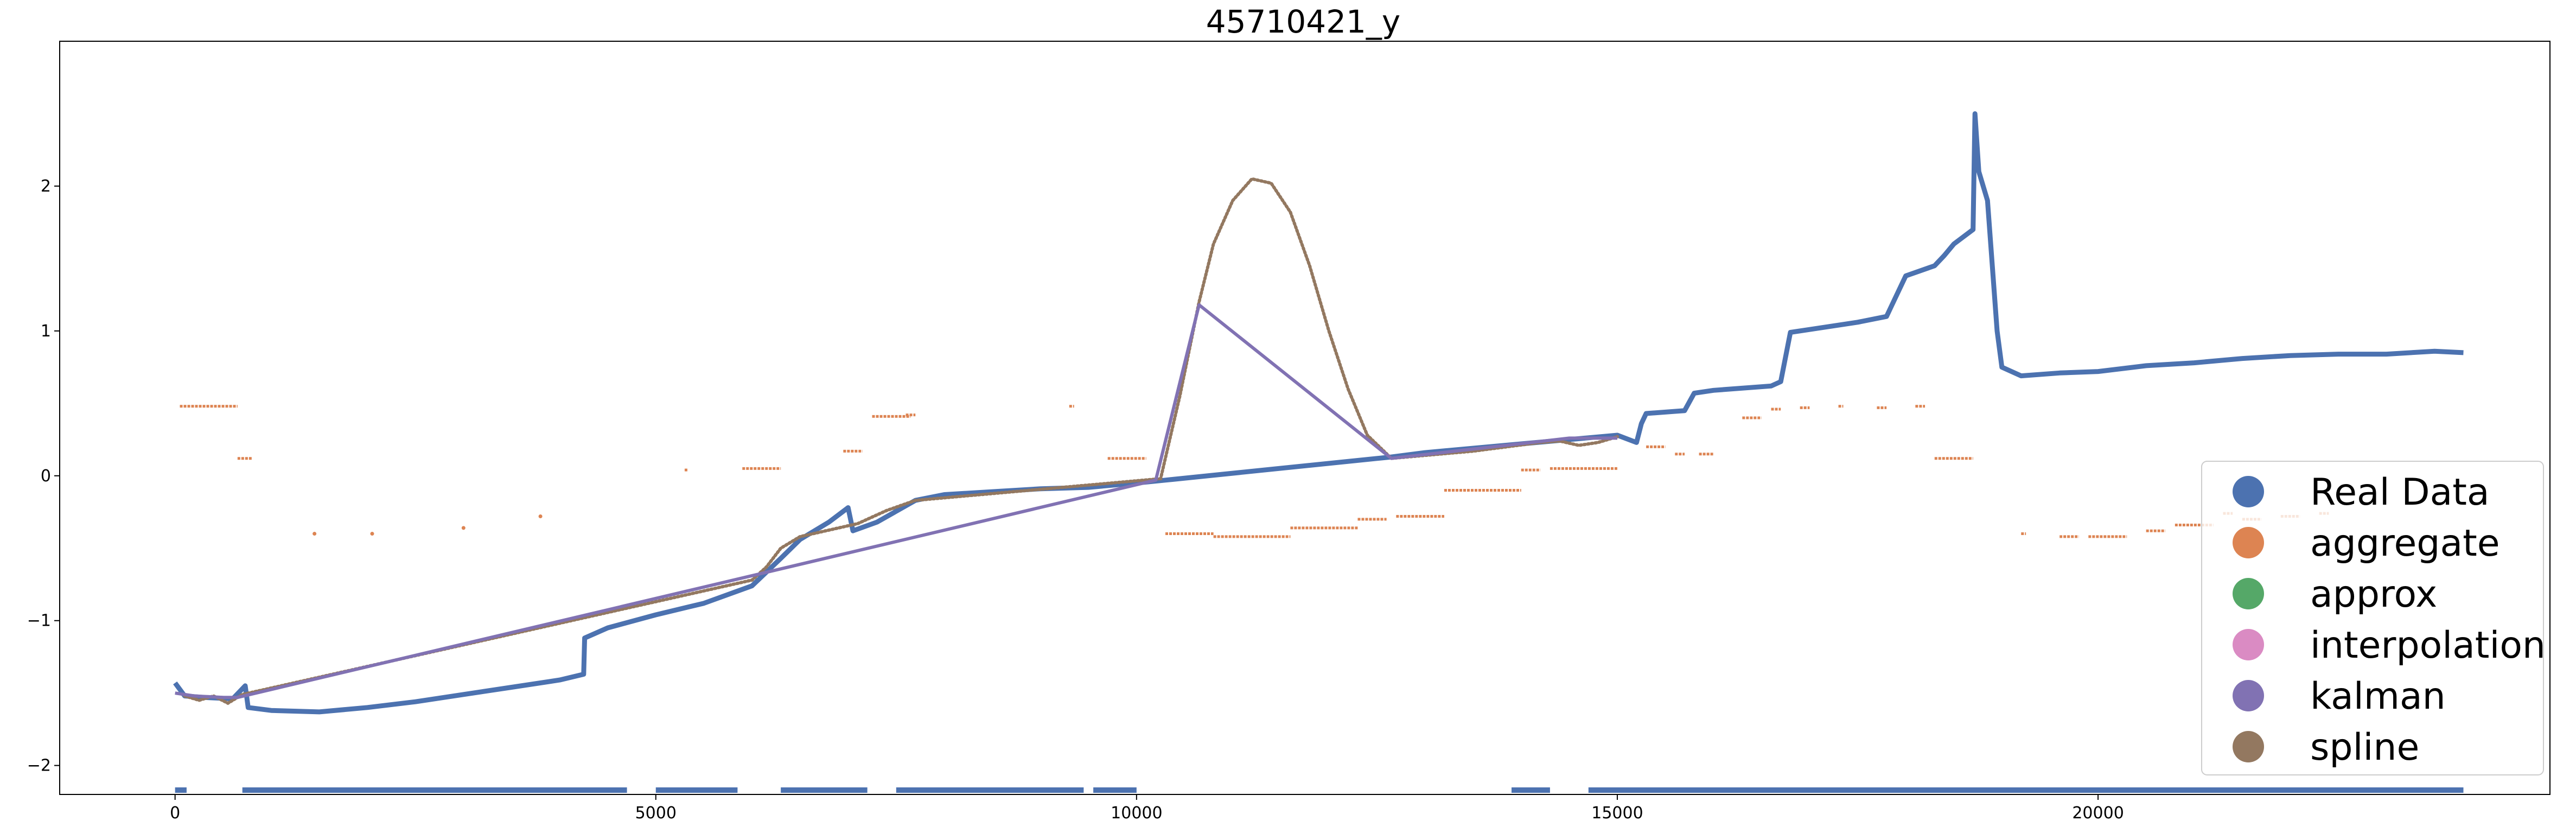 The width and height of the screenshot is (2576, 827). I want to click on y-tick-label-0: −2, so click(39, 765).